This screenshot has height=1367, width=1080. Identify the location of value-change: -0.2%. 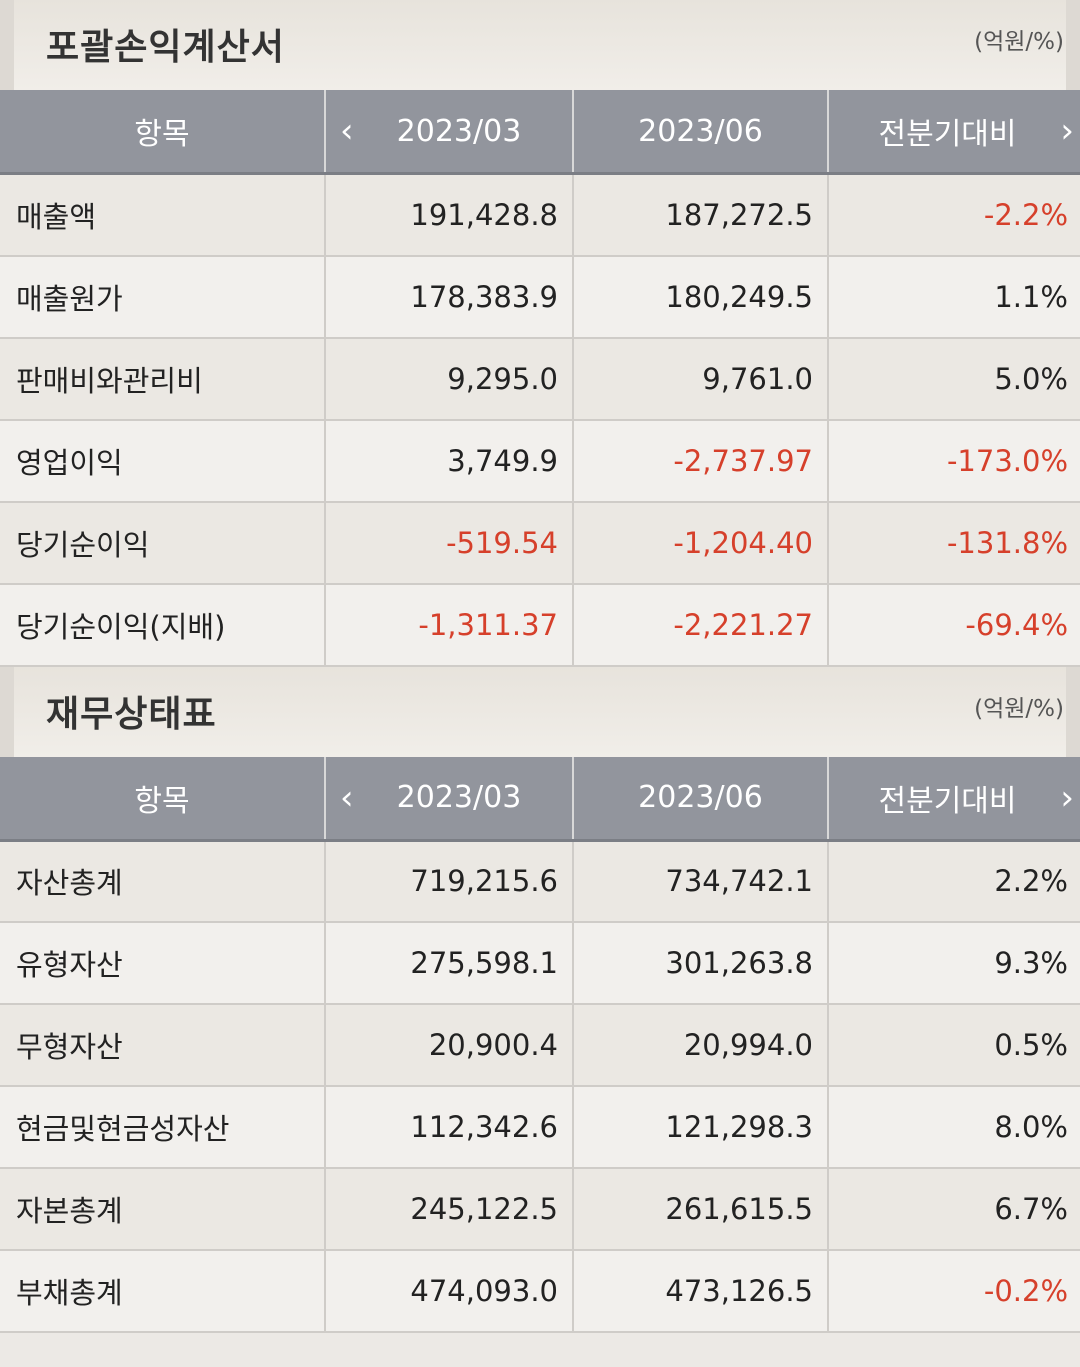
(954, 1291).